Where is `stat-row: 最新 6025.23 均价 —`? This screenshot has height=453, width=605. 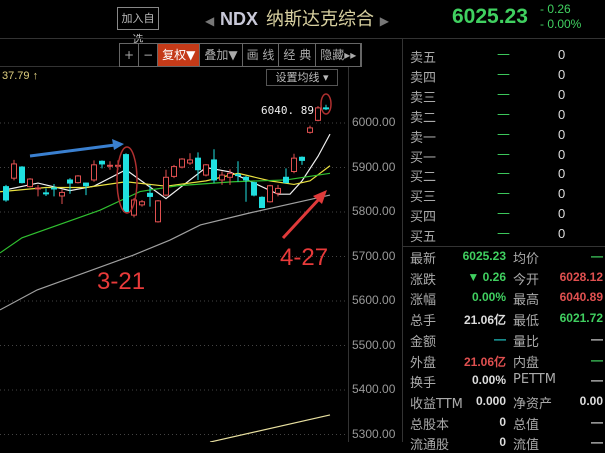 stat-row: 最新 6025.23 均价 — is located at coordinates (506, 257).